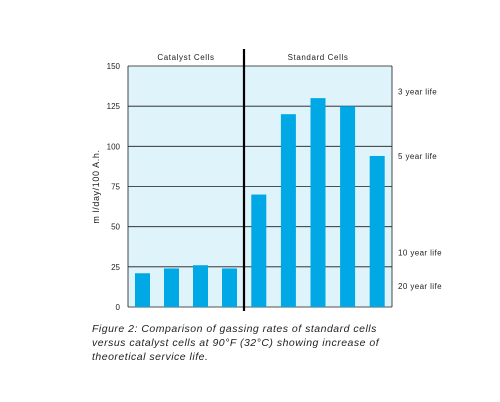 Image resolution: width=500 pixels, height=402 pixels. Describe the element at coordinates (115, 187) in the screenshot. I see `y-tick-label: 75` at that location.